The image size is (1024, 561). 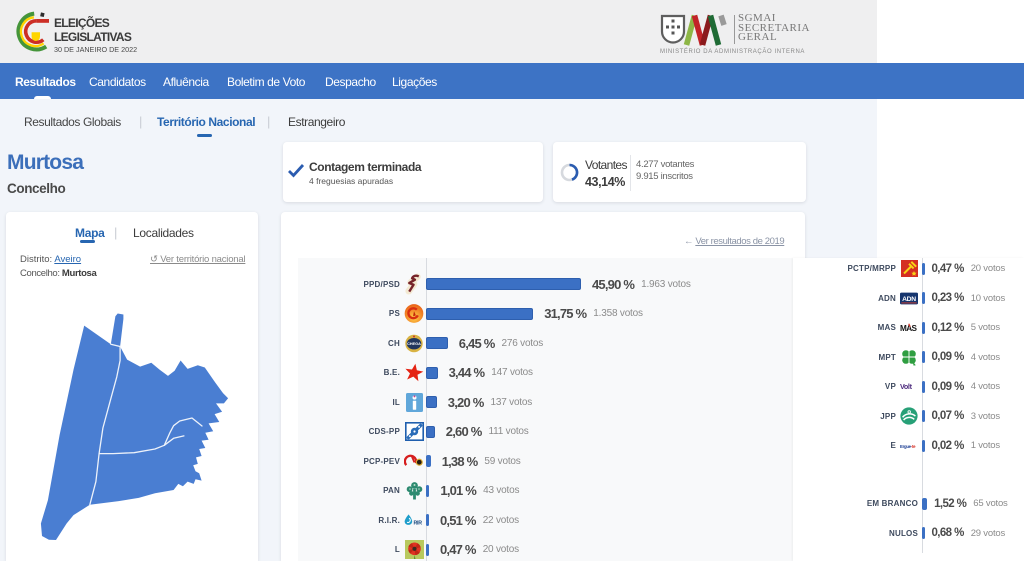 I want to click on svg-text: Volt, so click(x=906, y=386).